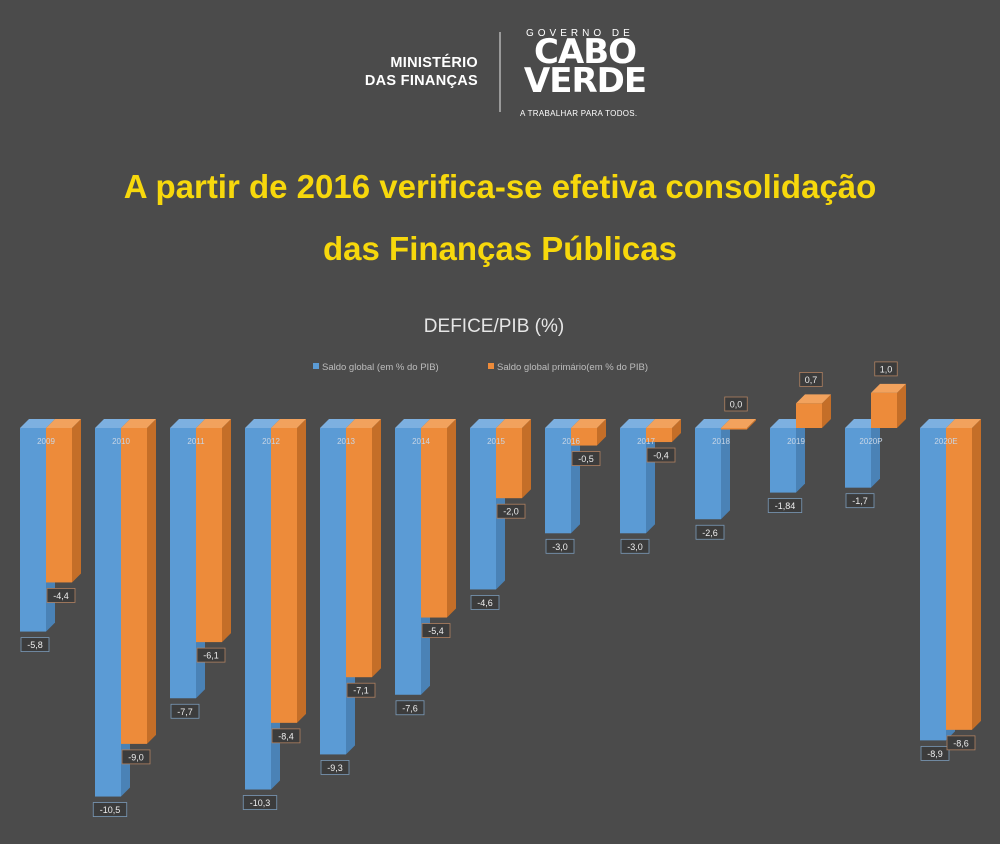 This screenshot has height=844, width=1000. Describe the element at coordinates (76, 501) in the screenshot. I see `bar-side-1-2009` at that location.